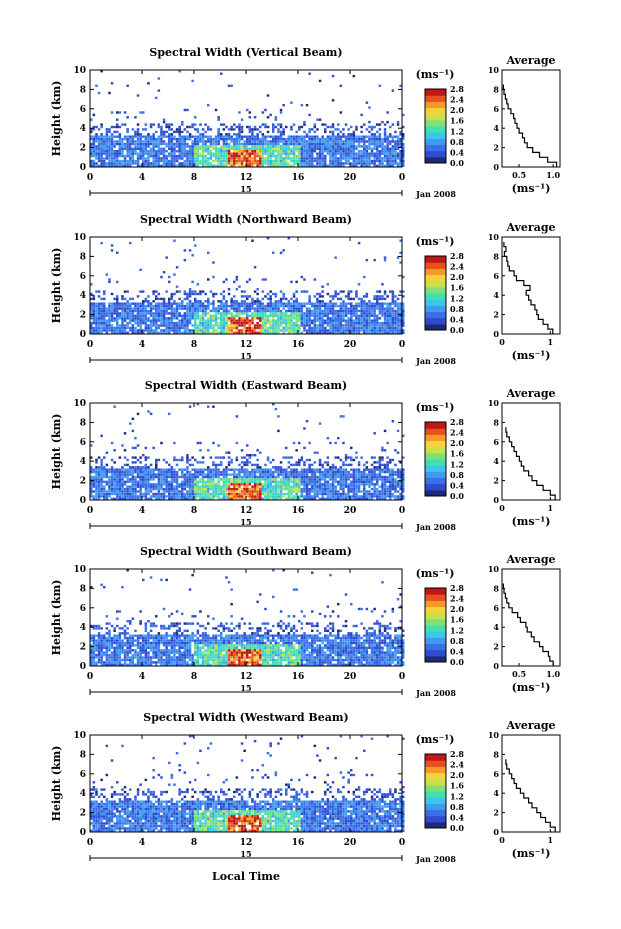 Image resolution: width=621 pixels, height=929 pixels. I want to click on avg-frame, so click(531, 118).